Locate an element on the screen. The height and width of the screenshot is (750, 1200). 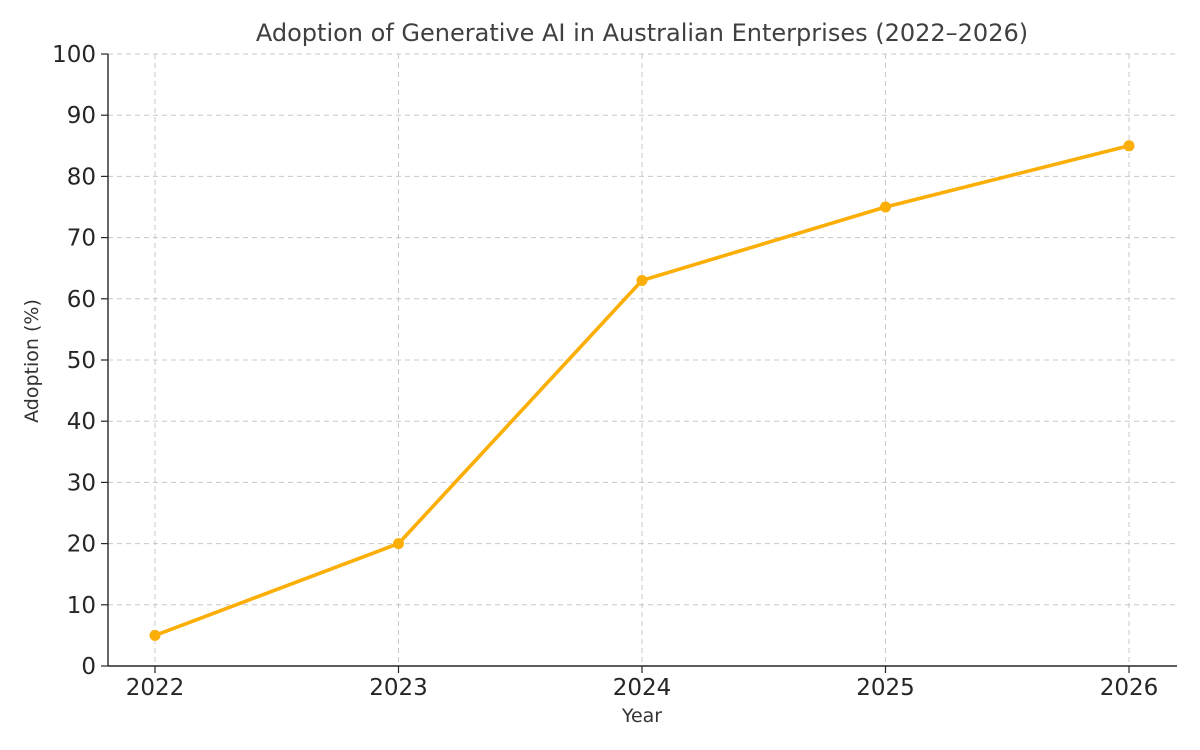
y-tick-label: 20 is located at coordinates (81, 545).